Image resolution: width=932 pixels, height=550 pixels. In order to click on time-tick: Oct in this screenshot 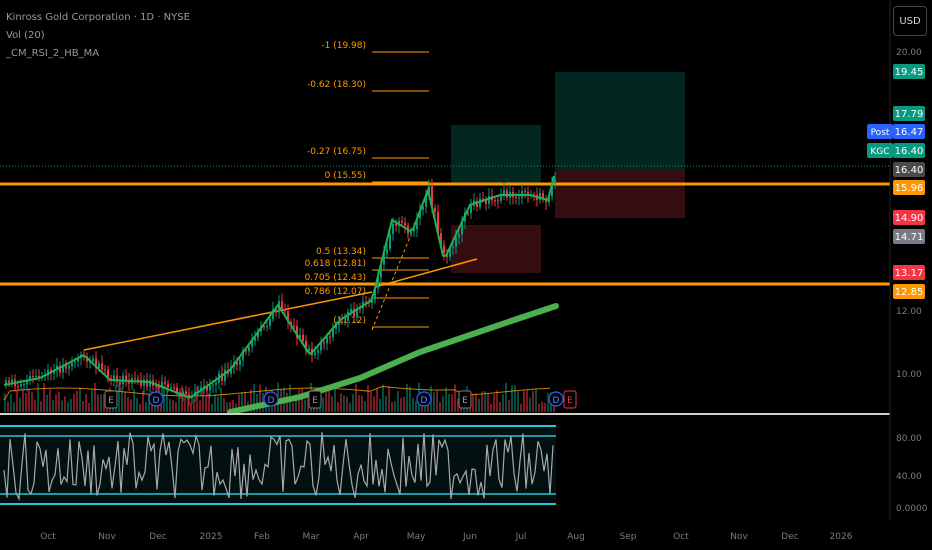, I will do `click(48, 537)`.